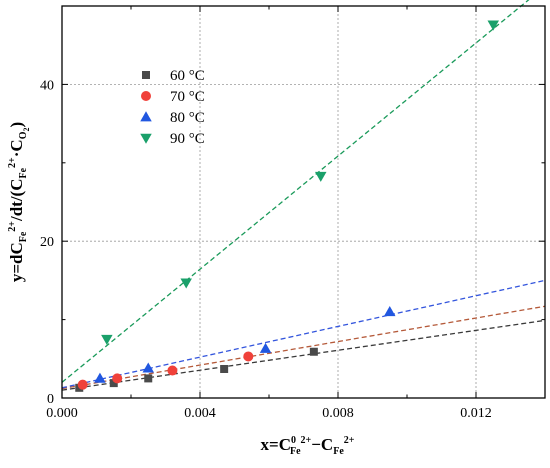  I want to click on legend-label: 90 °C, so click(187, 139).